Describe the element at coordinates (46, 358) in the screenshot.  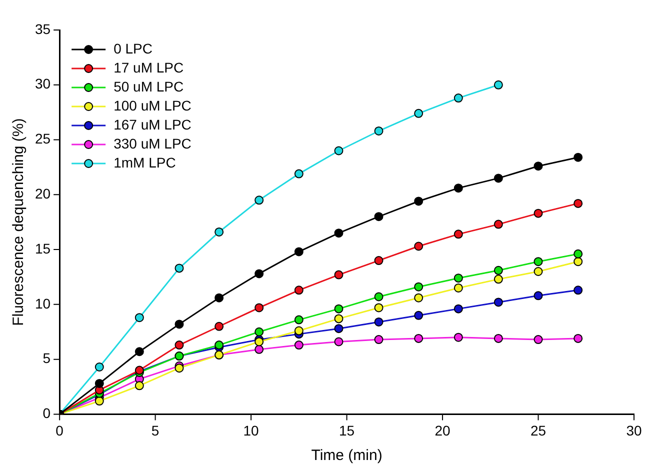
I see `y-tick-label: 5` at that location.